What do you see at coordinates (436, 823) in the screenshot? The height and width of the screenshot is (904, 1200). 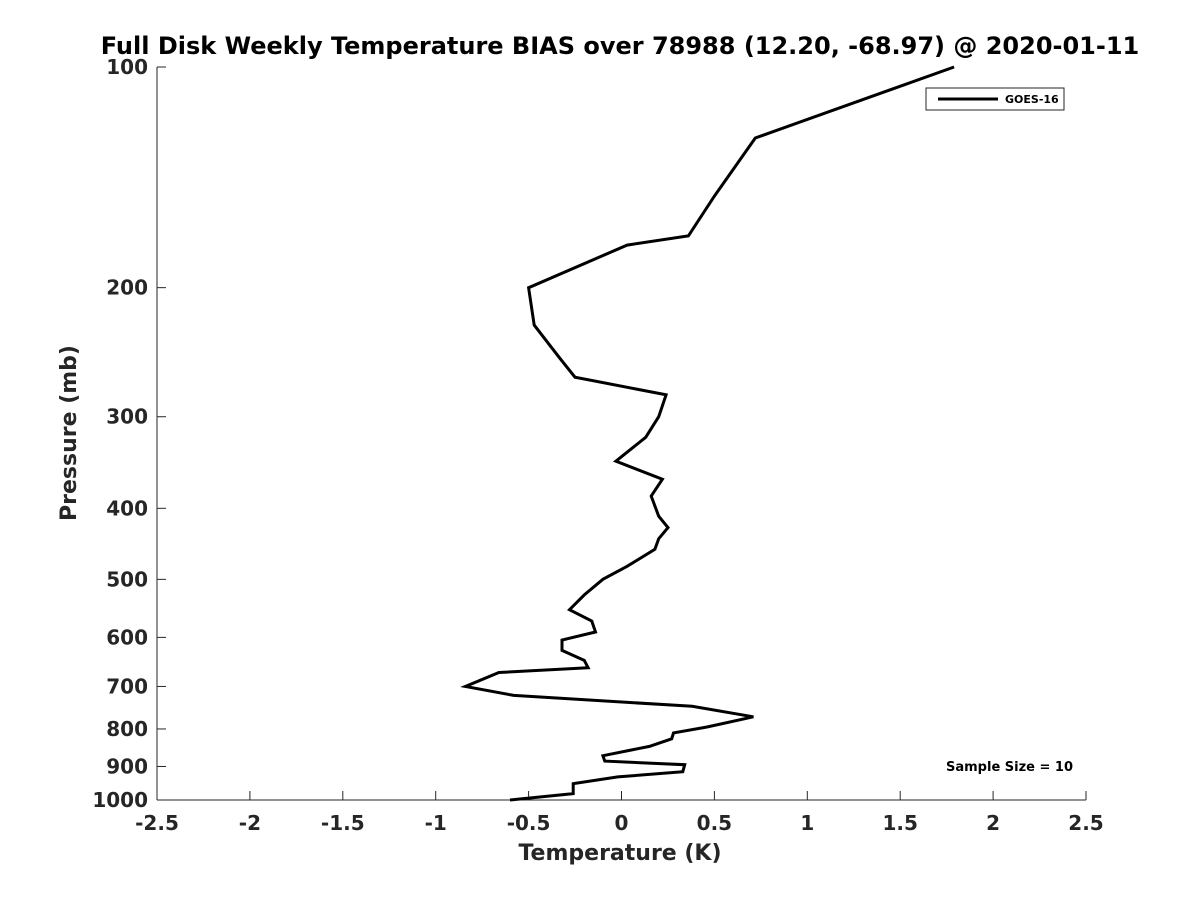 I see `x-tick-label: -1` at bounding box center [436, 823].